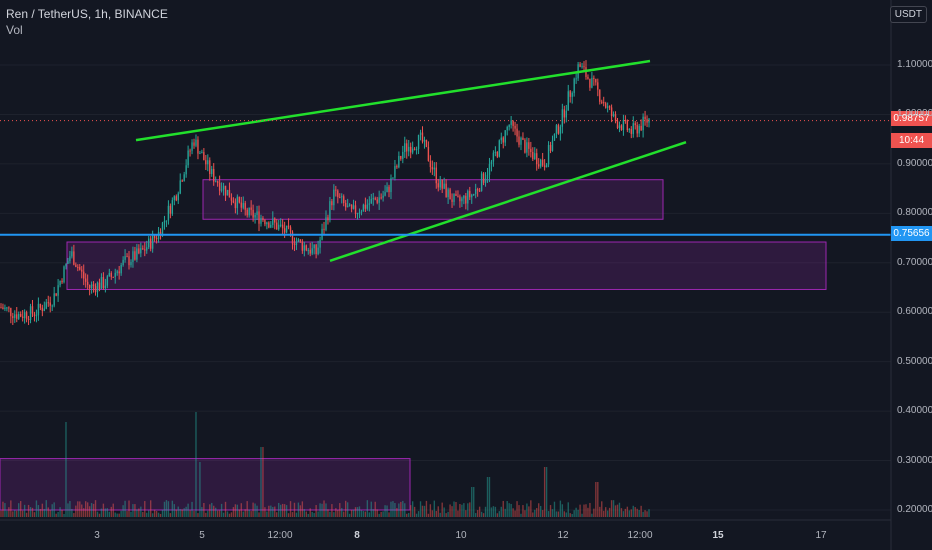 This screenshot has width=932, height=550. I want to click on volume-indicator-label: Vol, so click(14, 30).